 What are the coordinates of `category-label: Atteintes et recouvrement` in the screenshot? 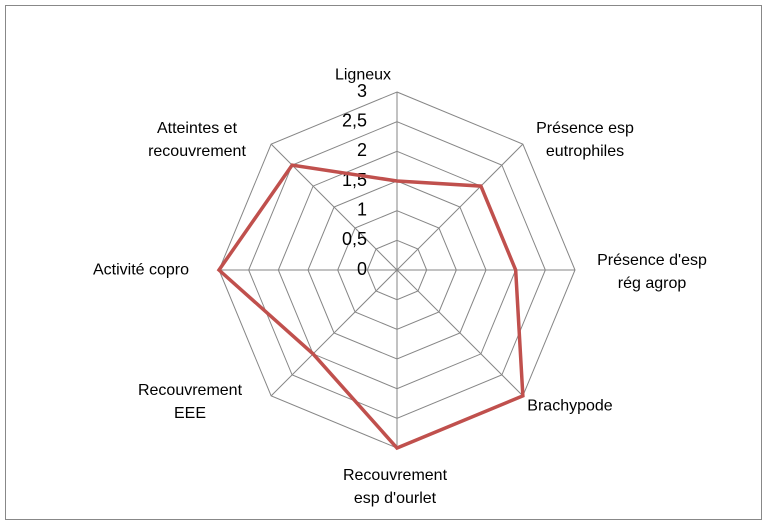 It's located at (197, 140).